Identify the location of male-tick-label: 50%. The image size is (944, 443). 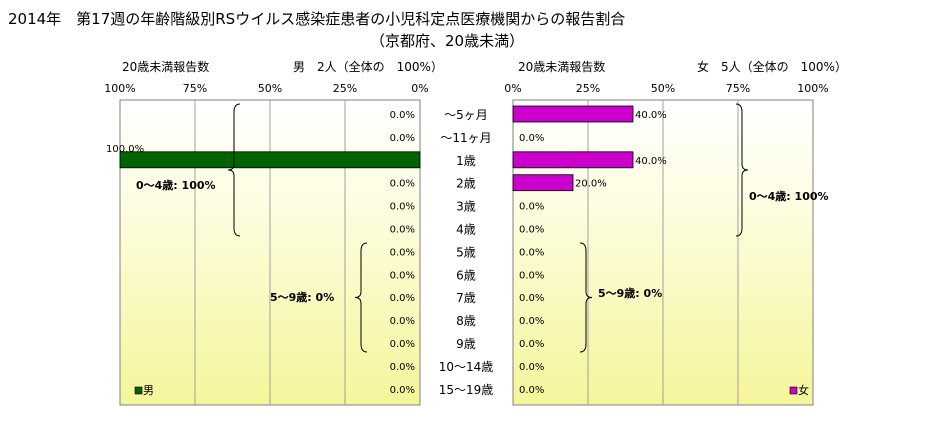
(270, 88).